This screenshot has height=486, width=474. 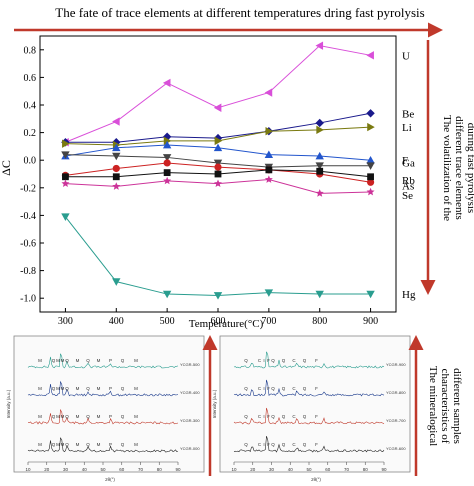 I want to click on series-rb, so click(x=218, y=173).